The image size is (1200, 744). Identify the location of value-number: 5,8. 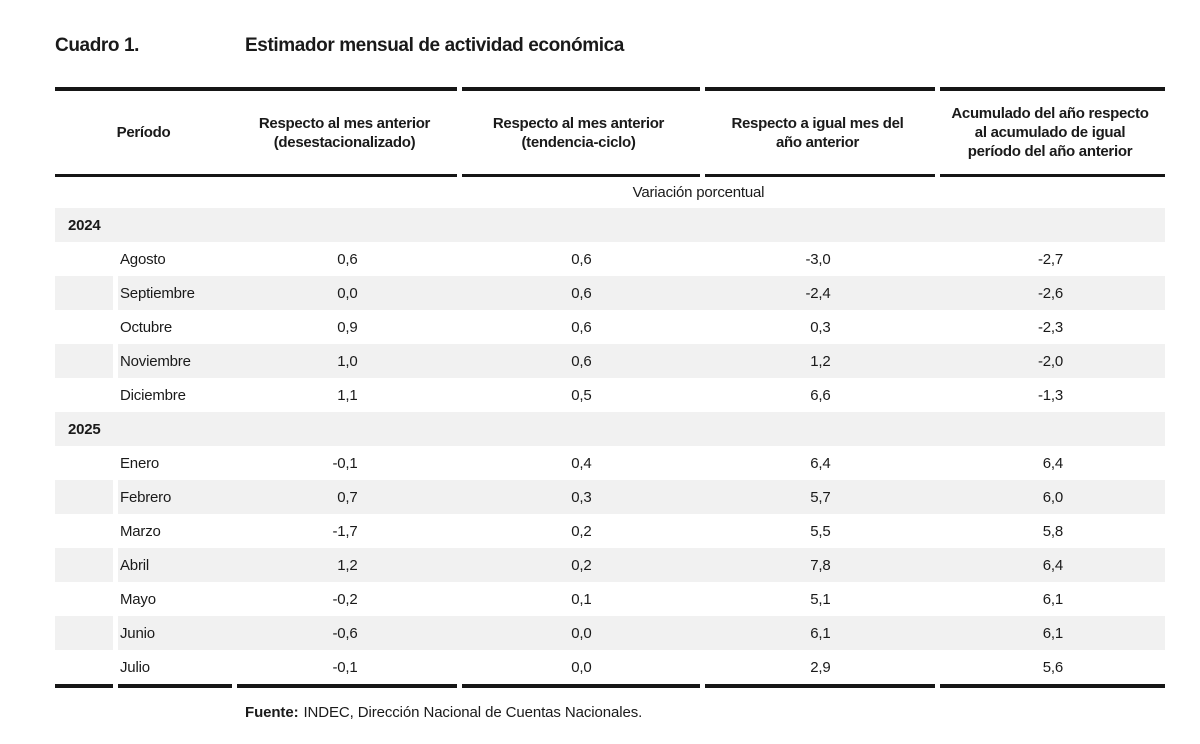
(1052, 531).